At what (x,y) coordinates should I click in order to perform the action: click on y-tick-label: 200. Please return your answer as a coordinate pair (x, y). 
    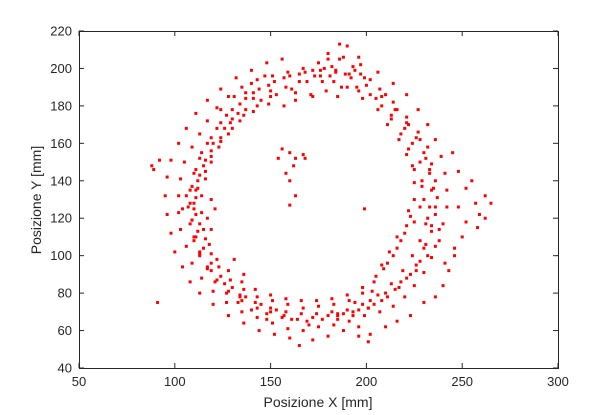
    Looking at the image, I should click on (61, 68).